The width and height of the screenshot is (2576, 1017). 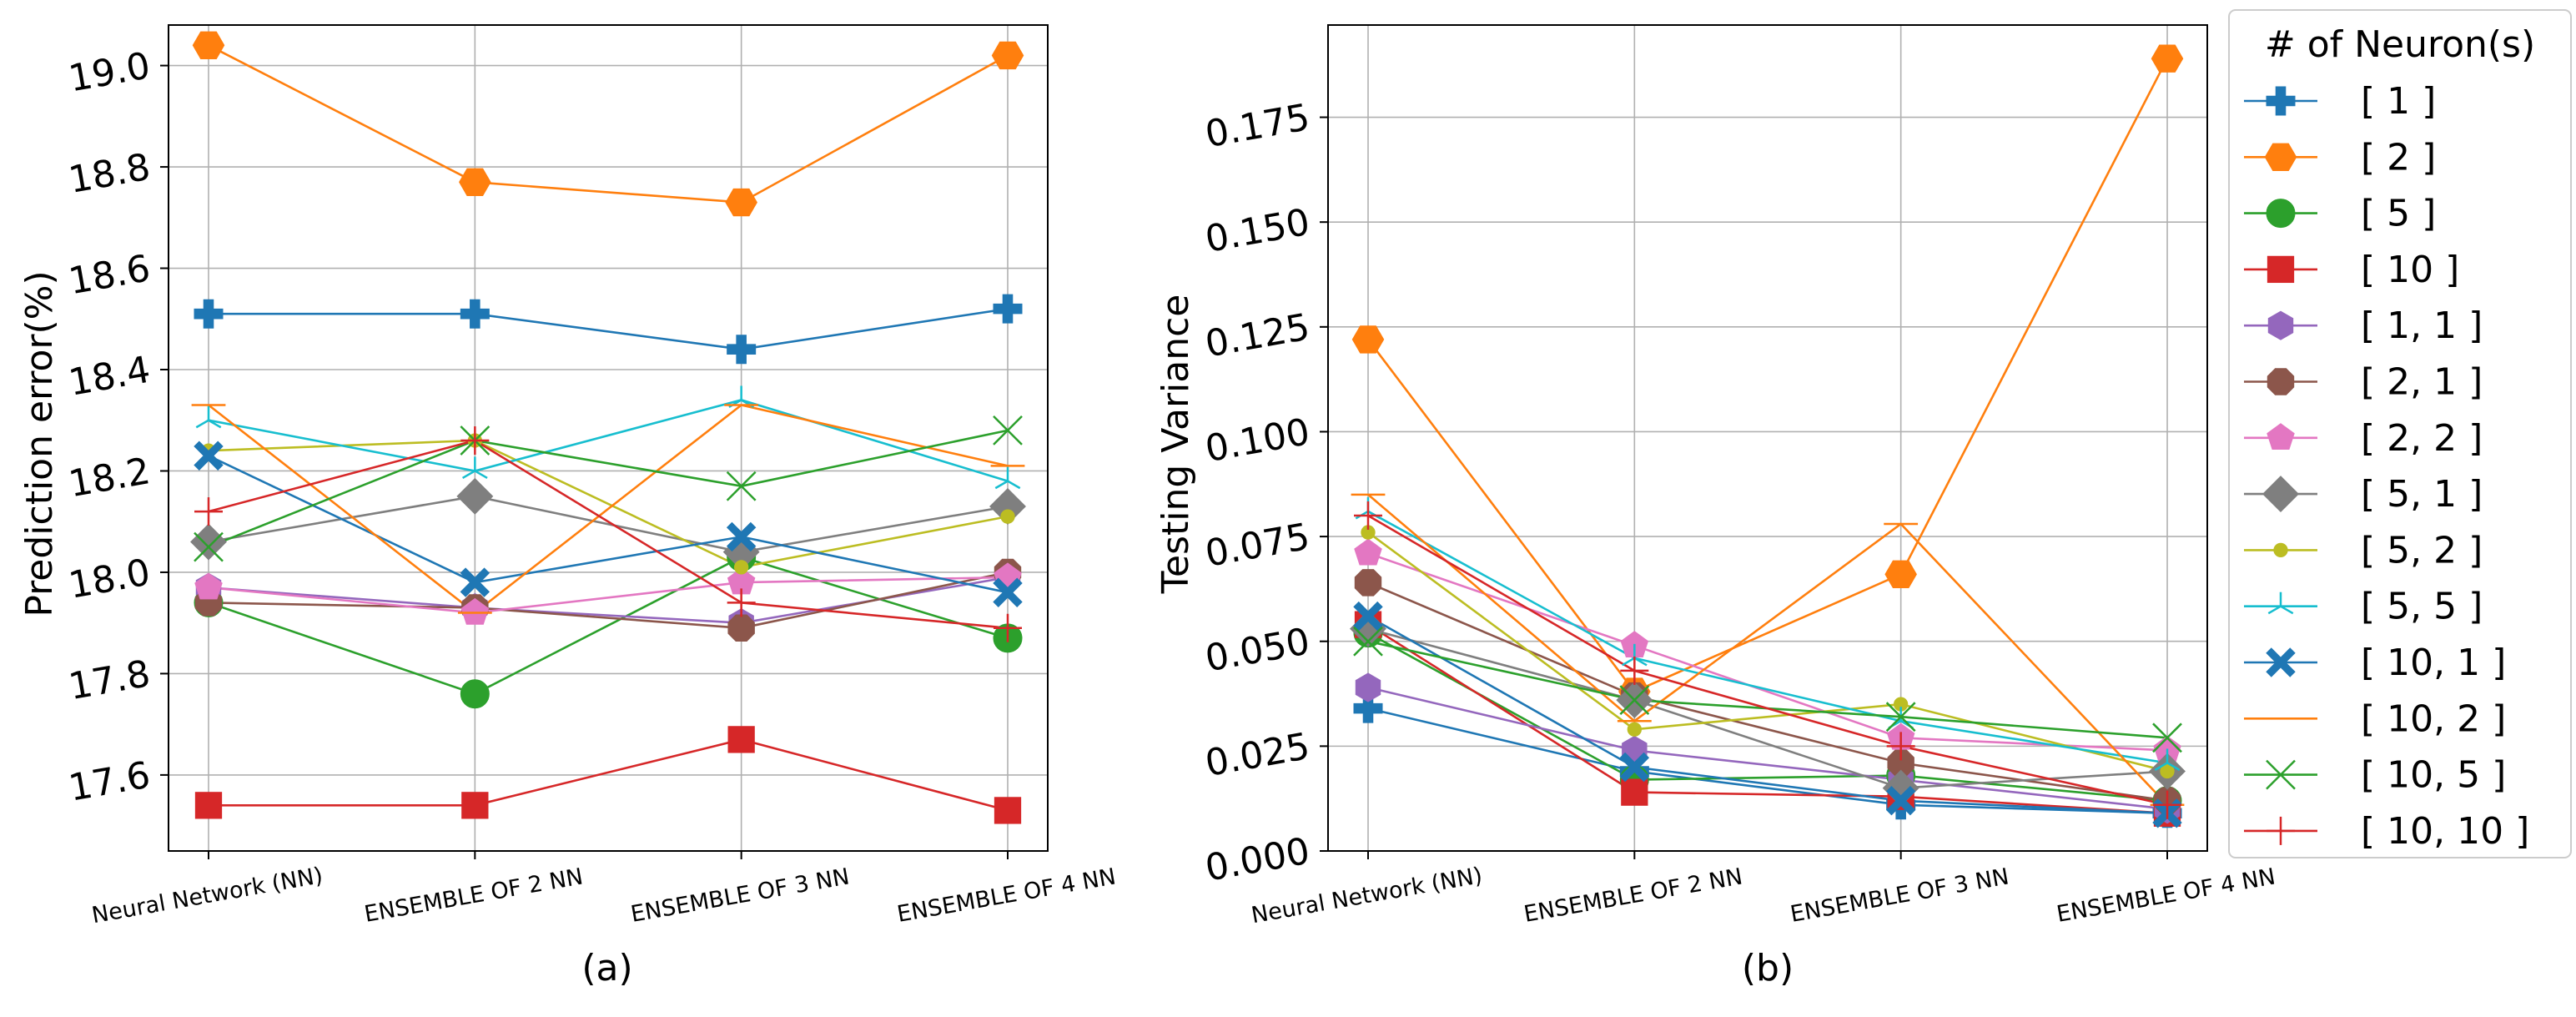 What do you see at coordinates (1176, 445) in the screenshot?
I see `panel-b-y-axis-label: Testing Variance` at bounding box center [1176, 445].